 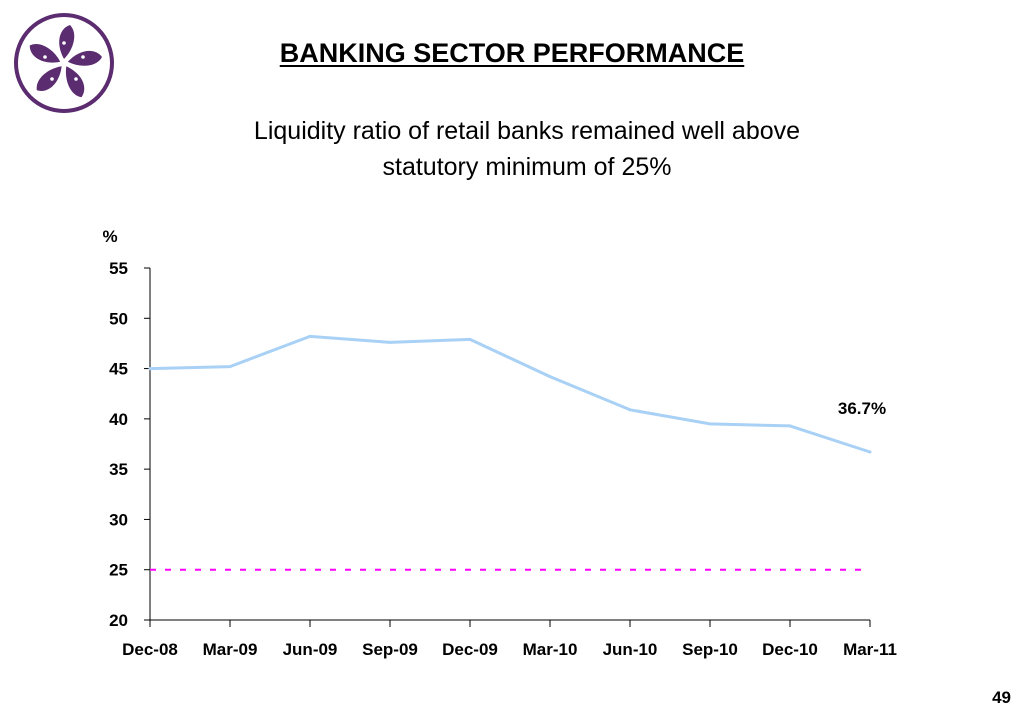 What do you see at coordinates (118, 369) in the screenshot?
I see `y-tick-label: 45` at bounding box center [118, 369].